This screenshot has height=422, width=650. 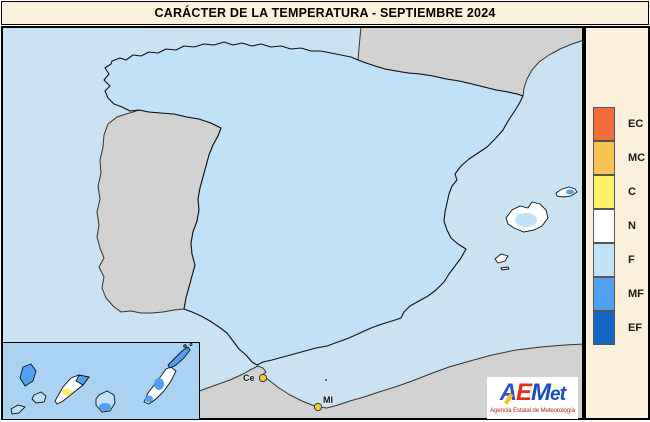 I want to click on legend-label-mc: MC, so click(x=637, y=158).